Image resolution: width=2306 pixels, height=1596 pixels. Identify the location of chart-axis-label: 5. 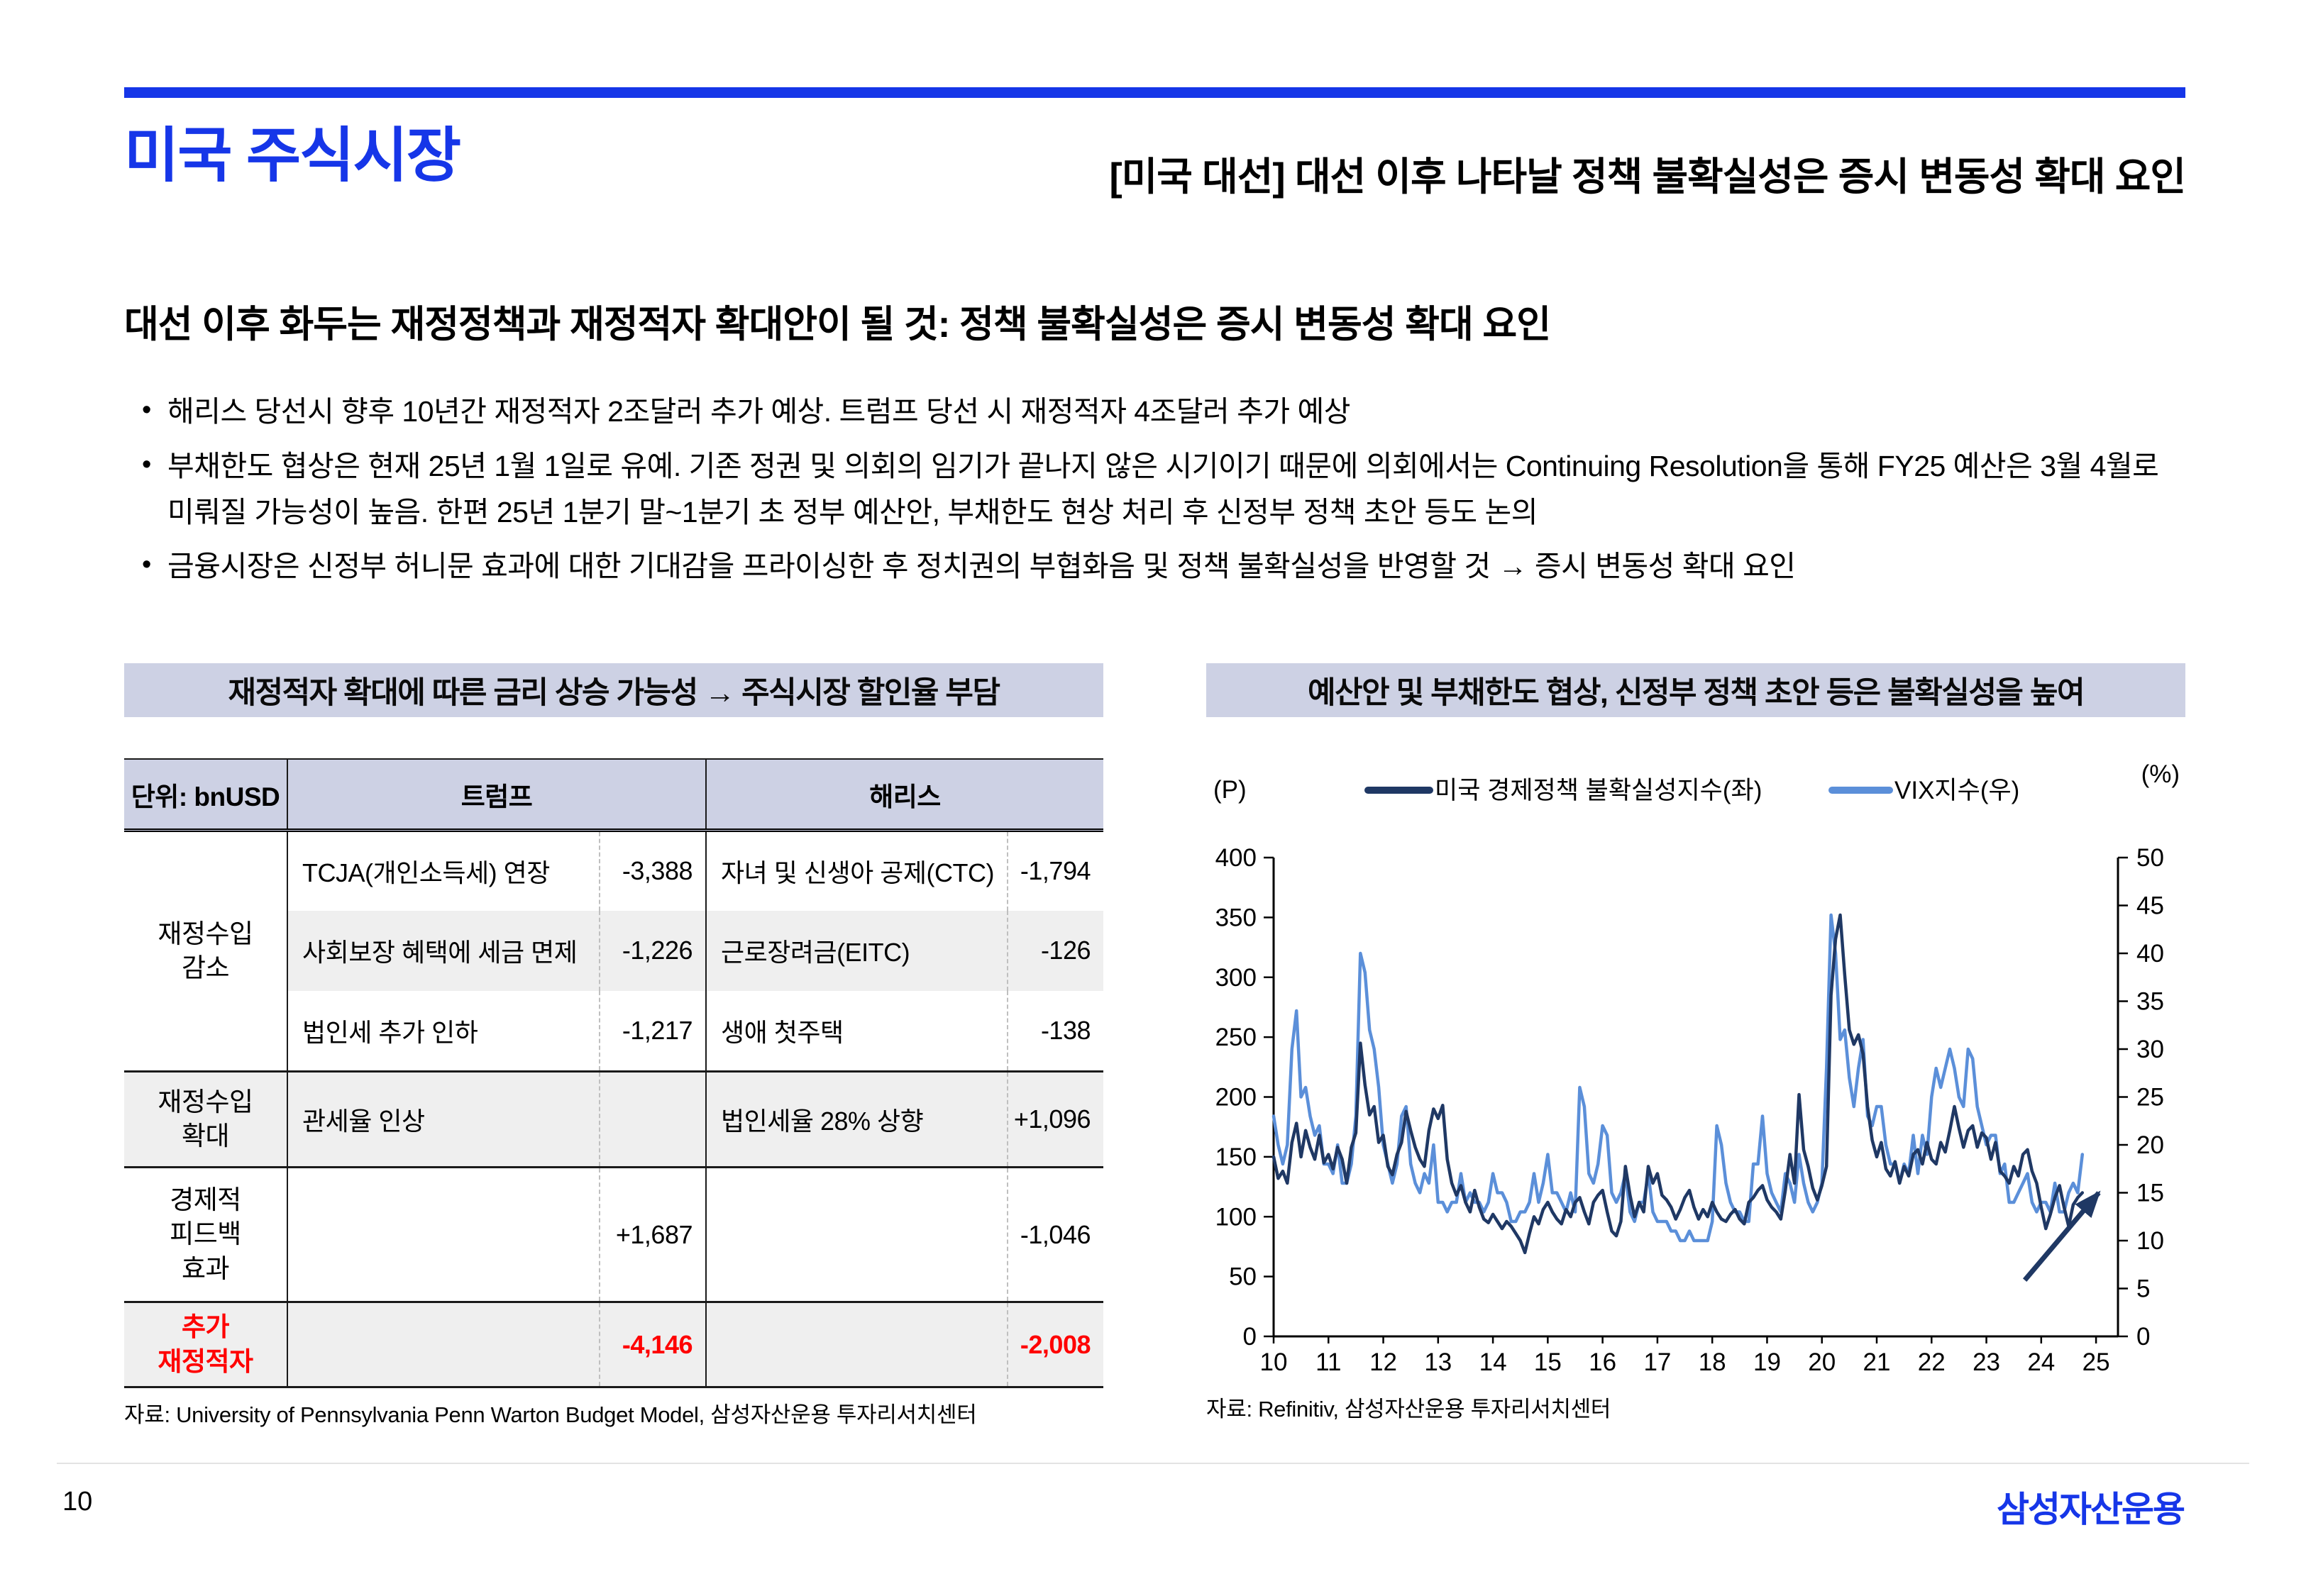
(2143, 1289).